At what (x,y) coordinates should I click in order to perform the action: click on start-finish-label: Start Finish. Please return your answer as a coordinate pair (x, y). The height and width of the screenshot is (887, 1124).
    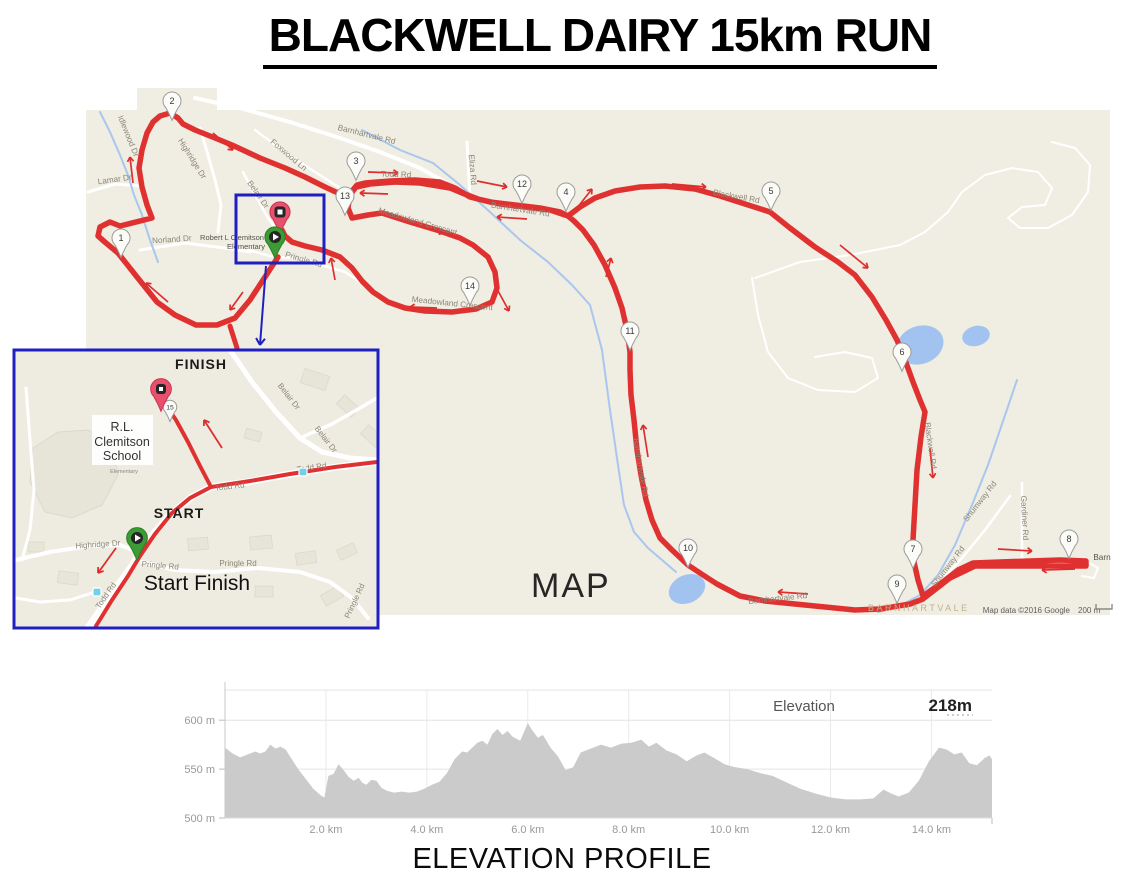
    Looking at the image, I should click on (197, 583).